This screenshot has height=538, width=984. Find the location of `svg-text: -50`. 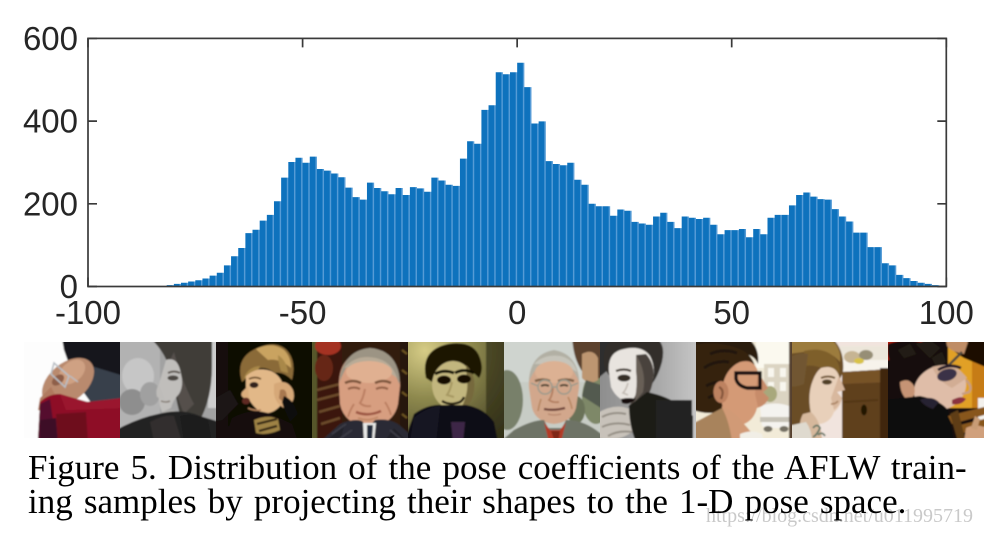

svg-text: -50 is located at coordinates (303, 312).